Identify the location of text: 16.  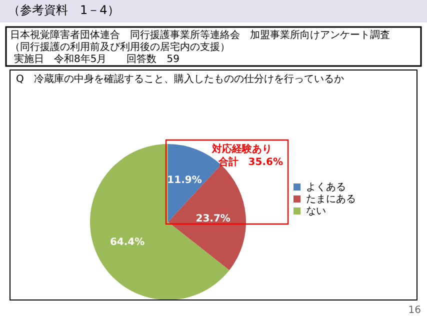
(414, 310).